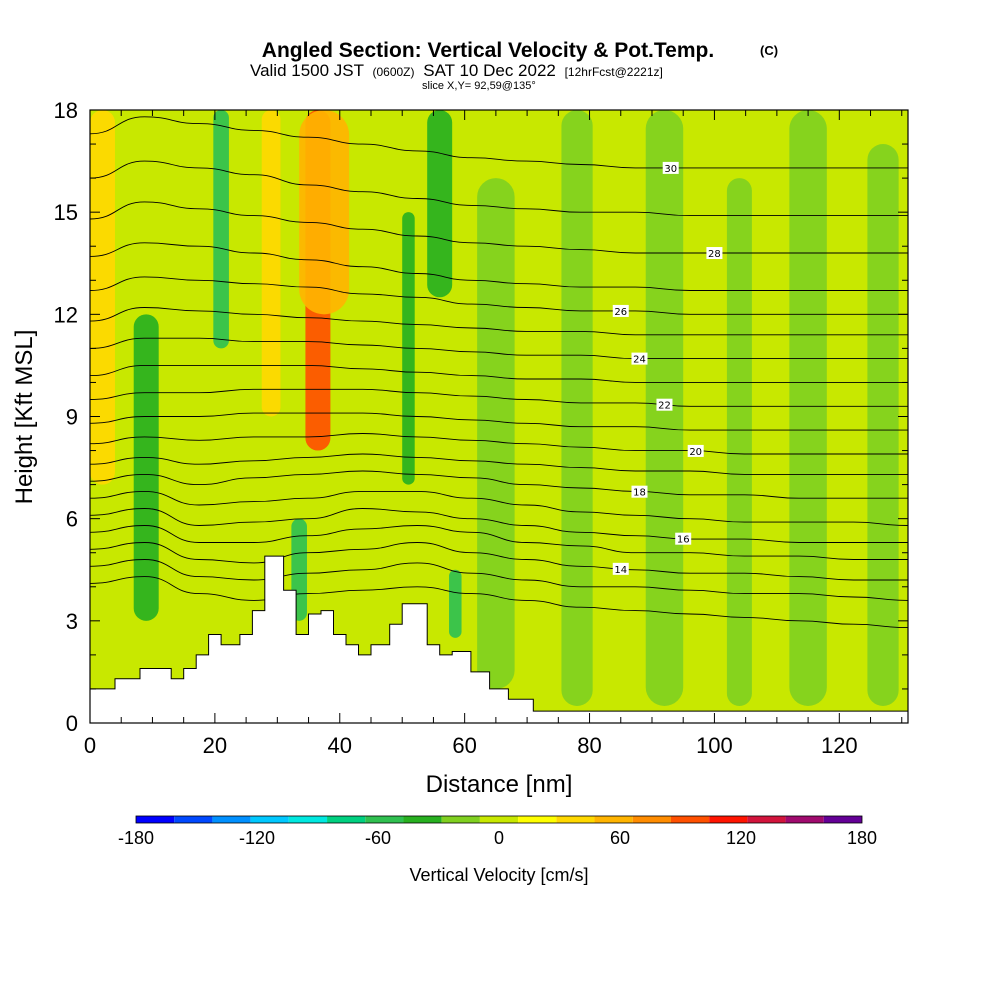 The image size is (1000, 1000). Describe the element at coordinates (862, 838) in the screenshot. I see `colorbar-tick-label: 180` at that location.